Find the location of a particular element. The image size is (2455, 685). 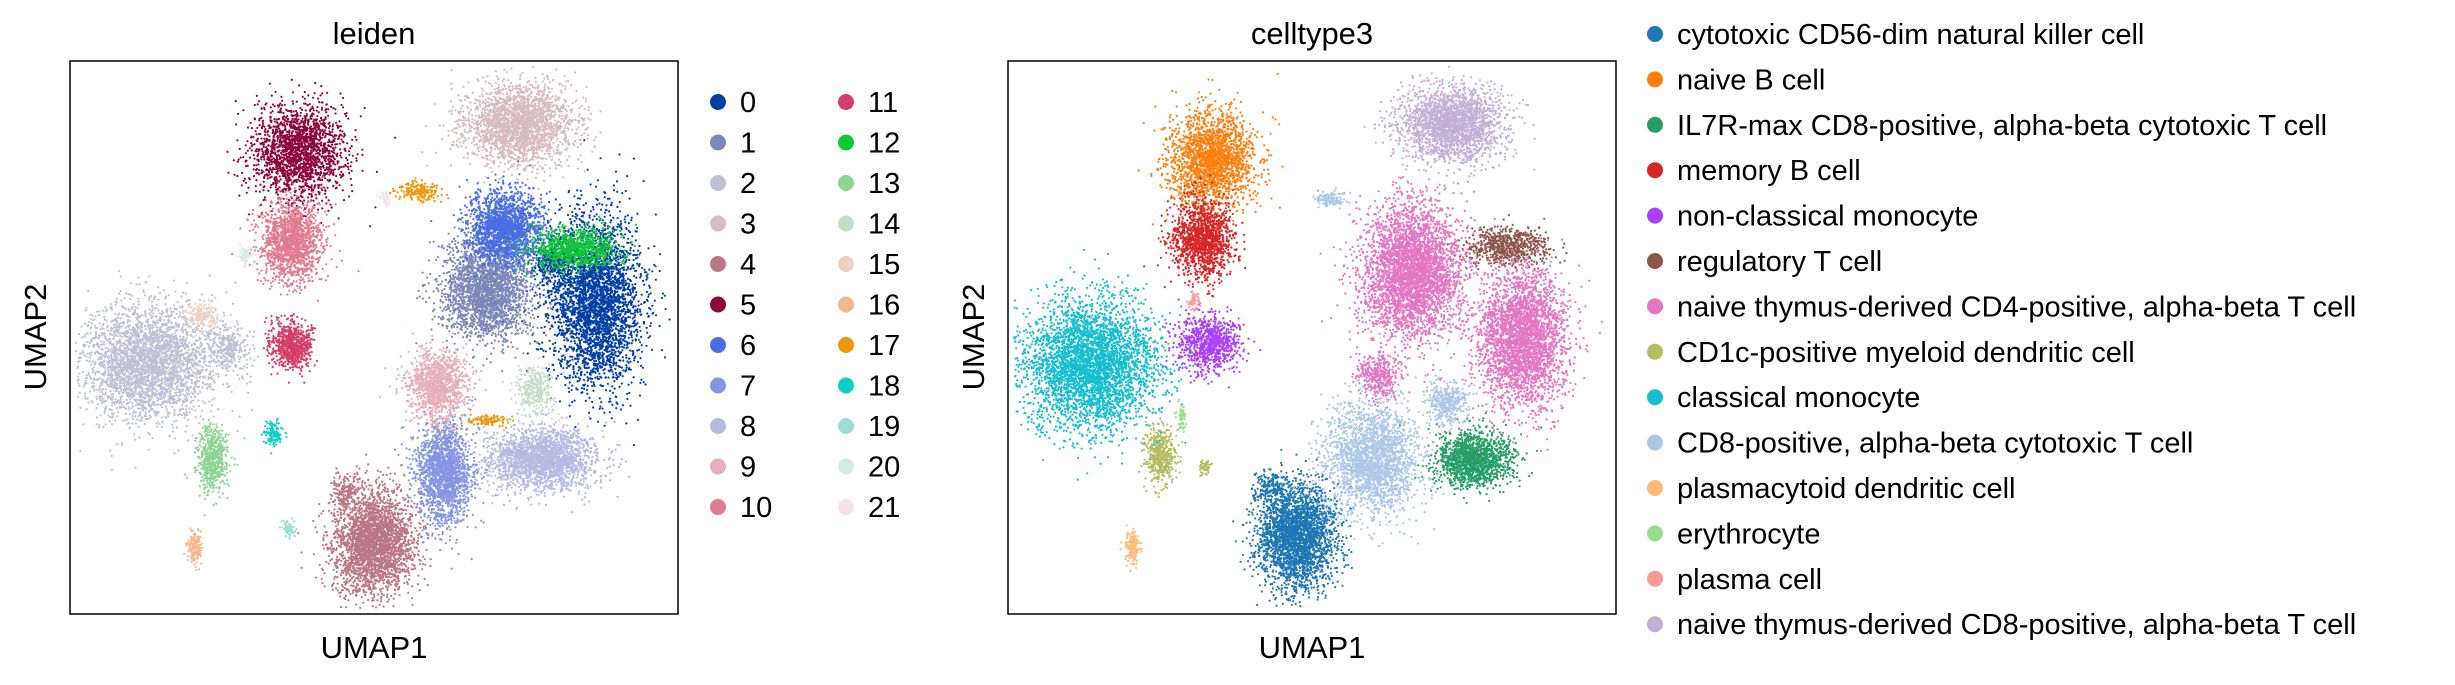

legend-item-naive-b-cell: naive B cell is located at coordinates (1736, 80).